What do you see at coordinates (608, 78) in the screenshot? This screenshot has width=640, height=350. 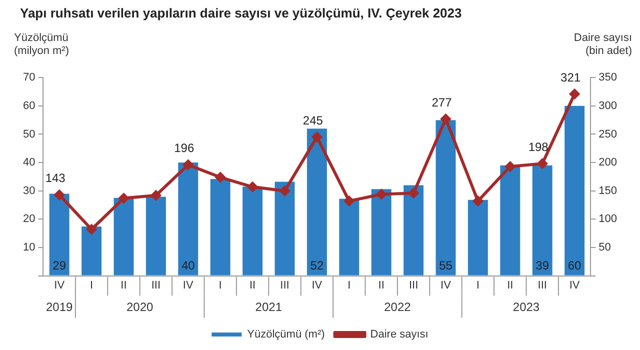 I see `y2-tick-label: 350` at bounding box center [608, 78].